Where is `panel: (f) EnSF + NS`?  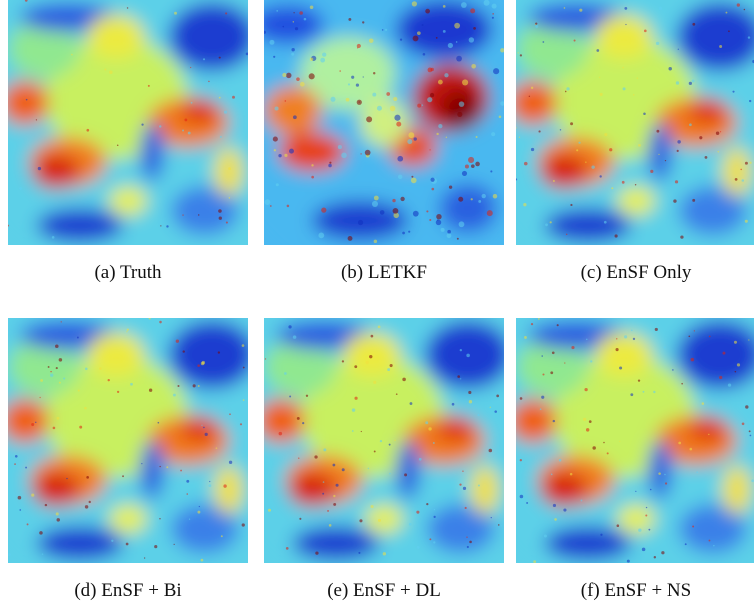
panel: (f) EnSF + NS is located at coordinates (635, 460).